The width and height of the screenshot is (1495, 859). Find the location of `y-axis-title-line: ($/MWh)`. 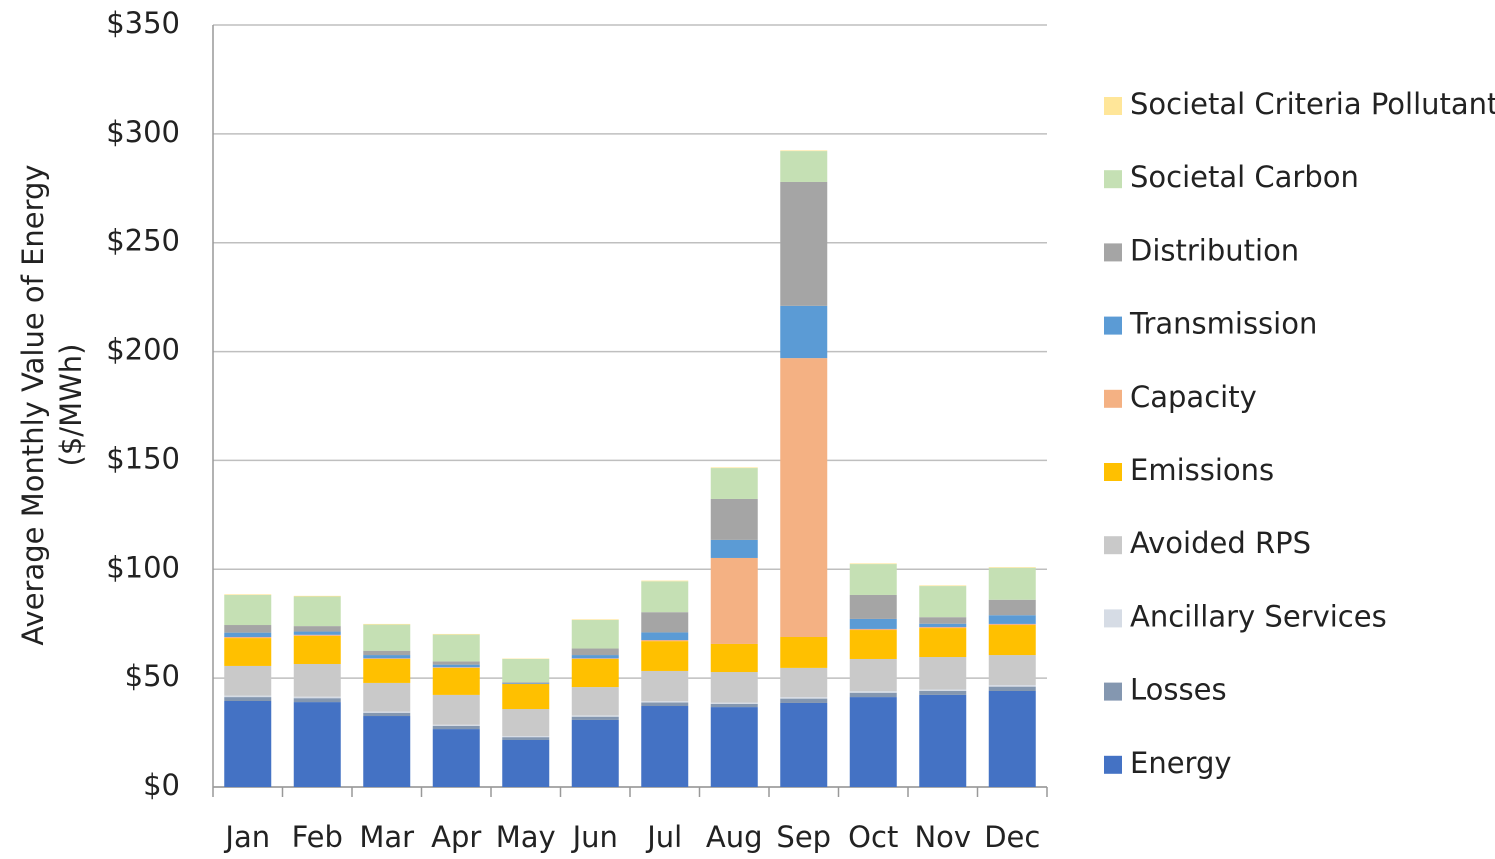

y-axis-title-line: ($/MWh) is located at coordinates (71, 405).